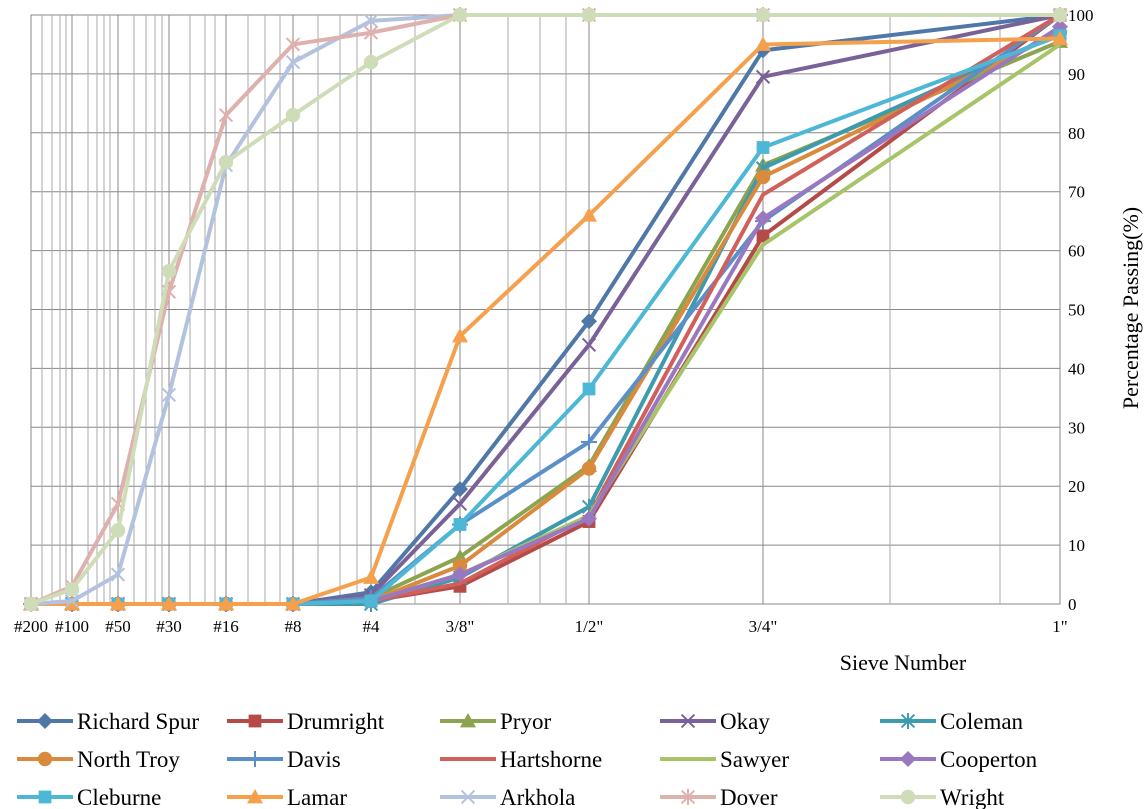 Image resolution: width=1147 pixels, height=809 pixels. Describe the element at coordinates (1076, 486) in the screenshot. I see `y-tick-label: 20` at that location.